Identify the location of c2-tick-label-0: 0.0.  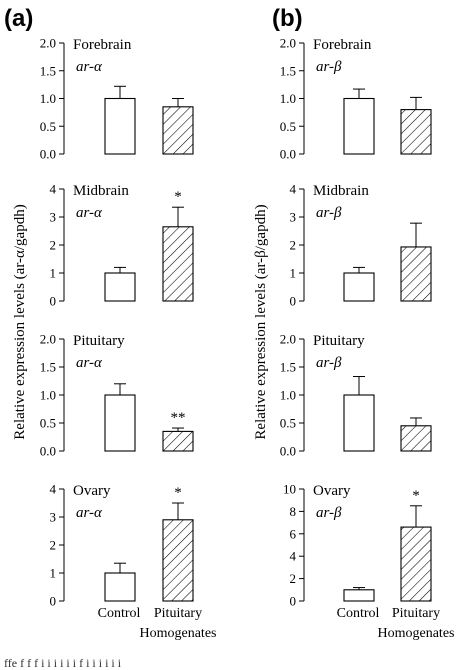
(48, 451).